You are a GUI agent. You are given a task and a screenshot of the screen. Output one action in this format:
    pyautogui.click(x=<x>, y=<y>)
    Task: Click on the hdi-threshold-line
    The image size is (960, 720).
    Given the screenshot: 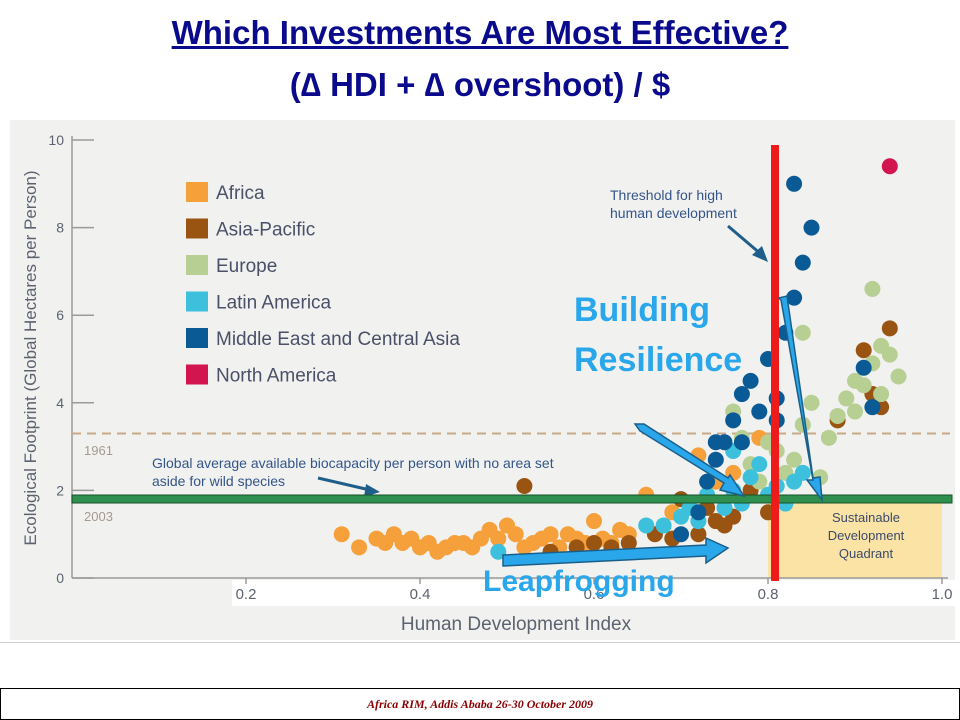 What is the action you would take?
    pyautogui.click(x=775, y=363)
    